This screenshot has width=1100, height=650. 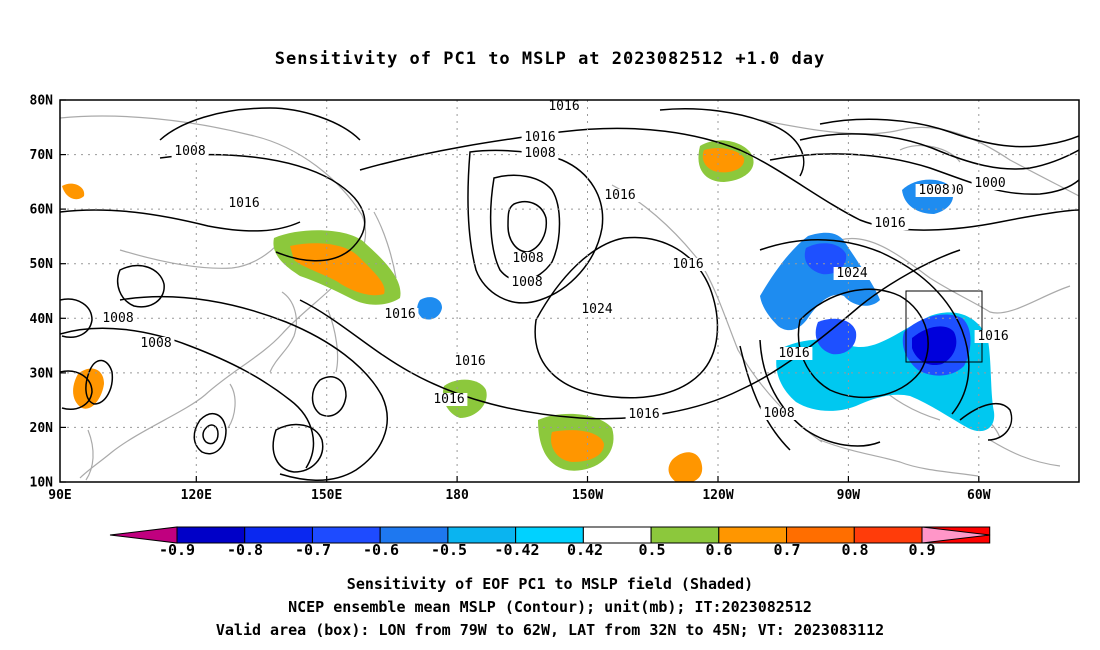 I want to click on colorbar-label: -0.6, so click(x=381, y=550).